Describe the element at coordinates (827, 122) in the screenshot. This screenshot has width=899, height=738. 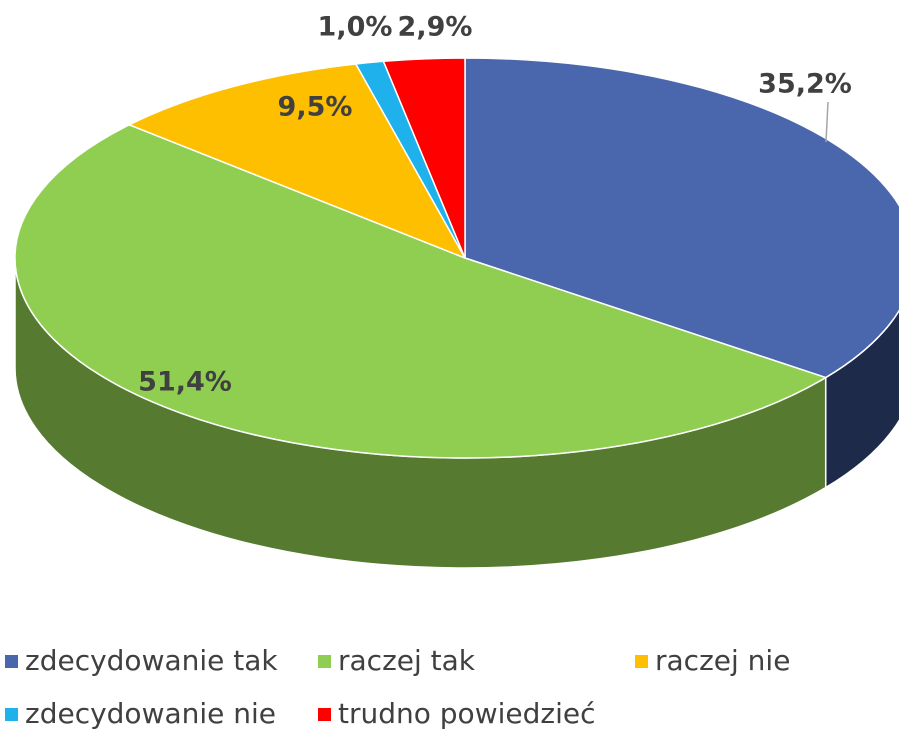
I see `leader-line` at that location.